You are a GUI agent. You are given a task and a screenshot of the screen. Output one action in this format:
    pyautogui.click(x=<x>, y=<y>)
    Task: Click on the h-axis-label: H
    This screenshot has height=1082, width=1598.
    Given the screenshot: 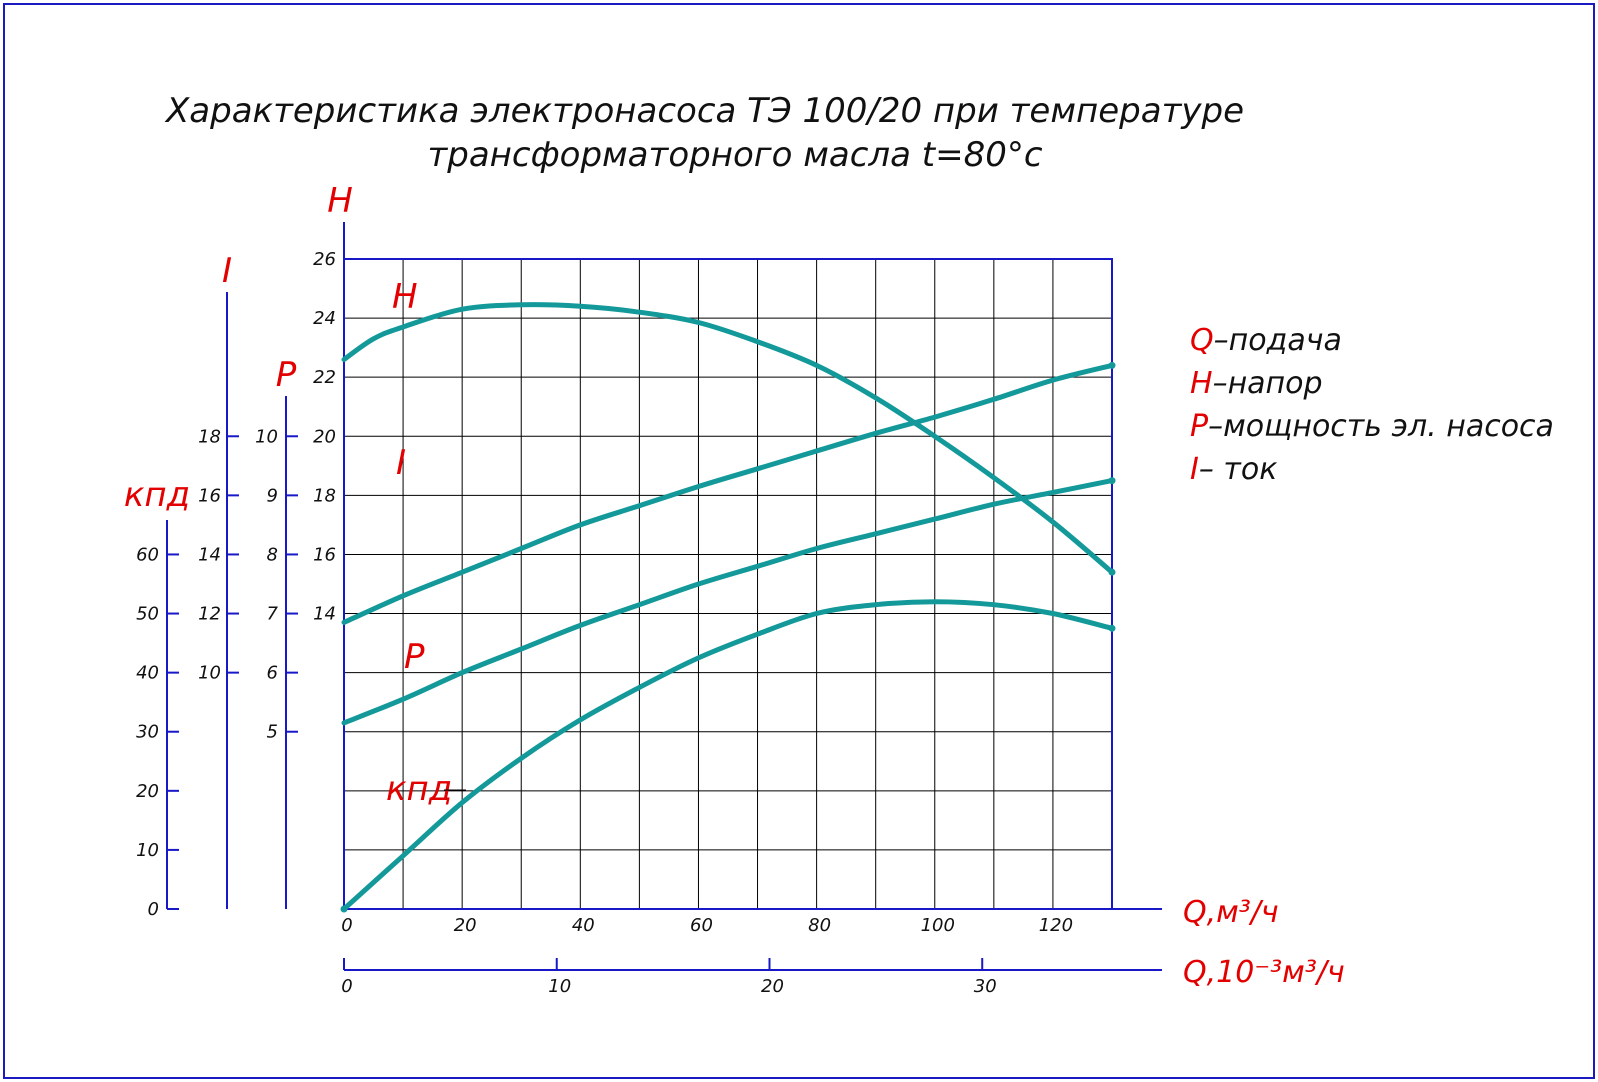 What is the action you would take?
    pyautogui.click(x=340, y=201)
    